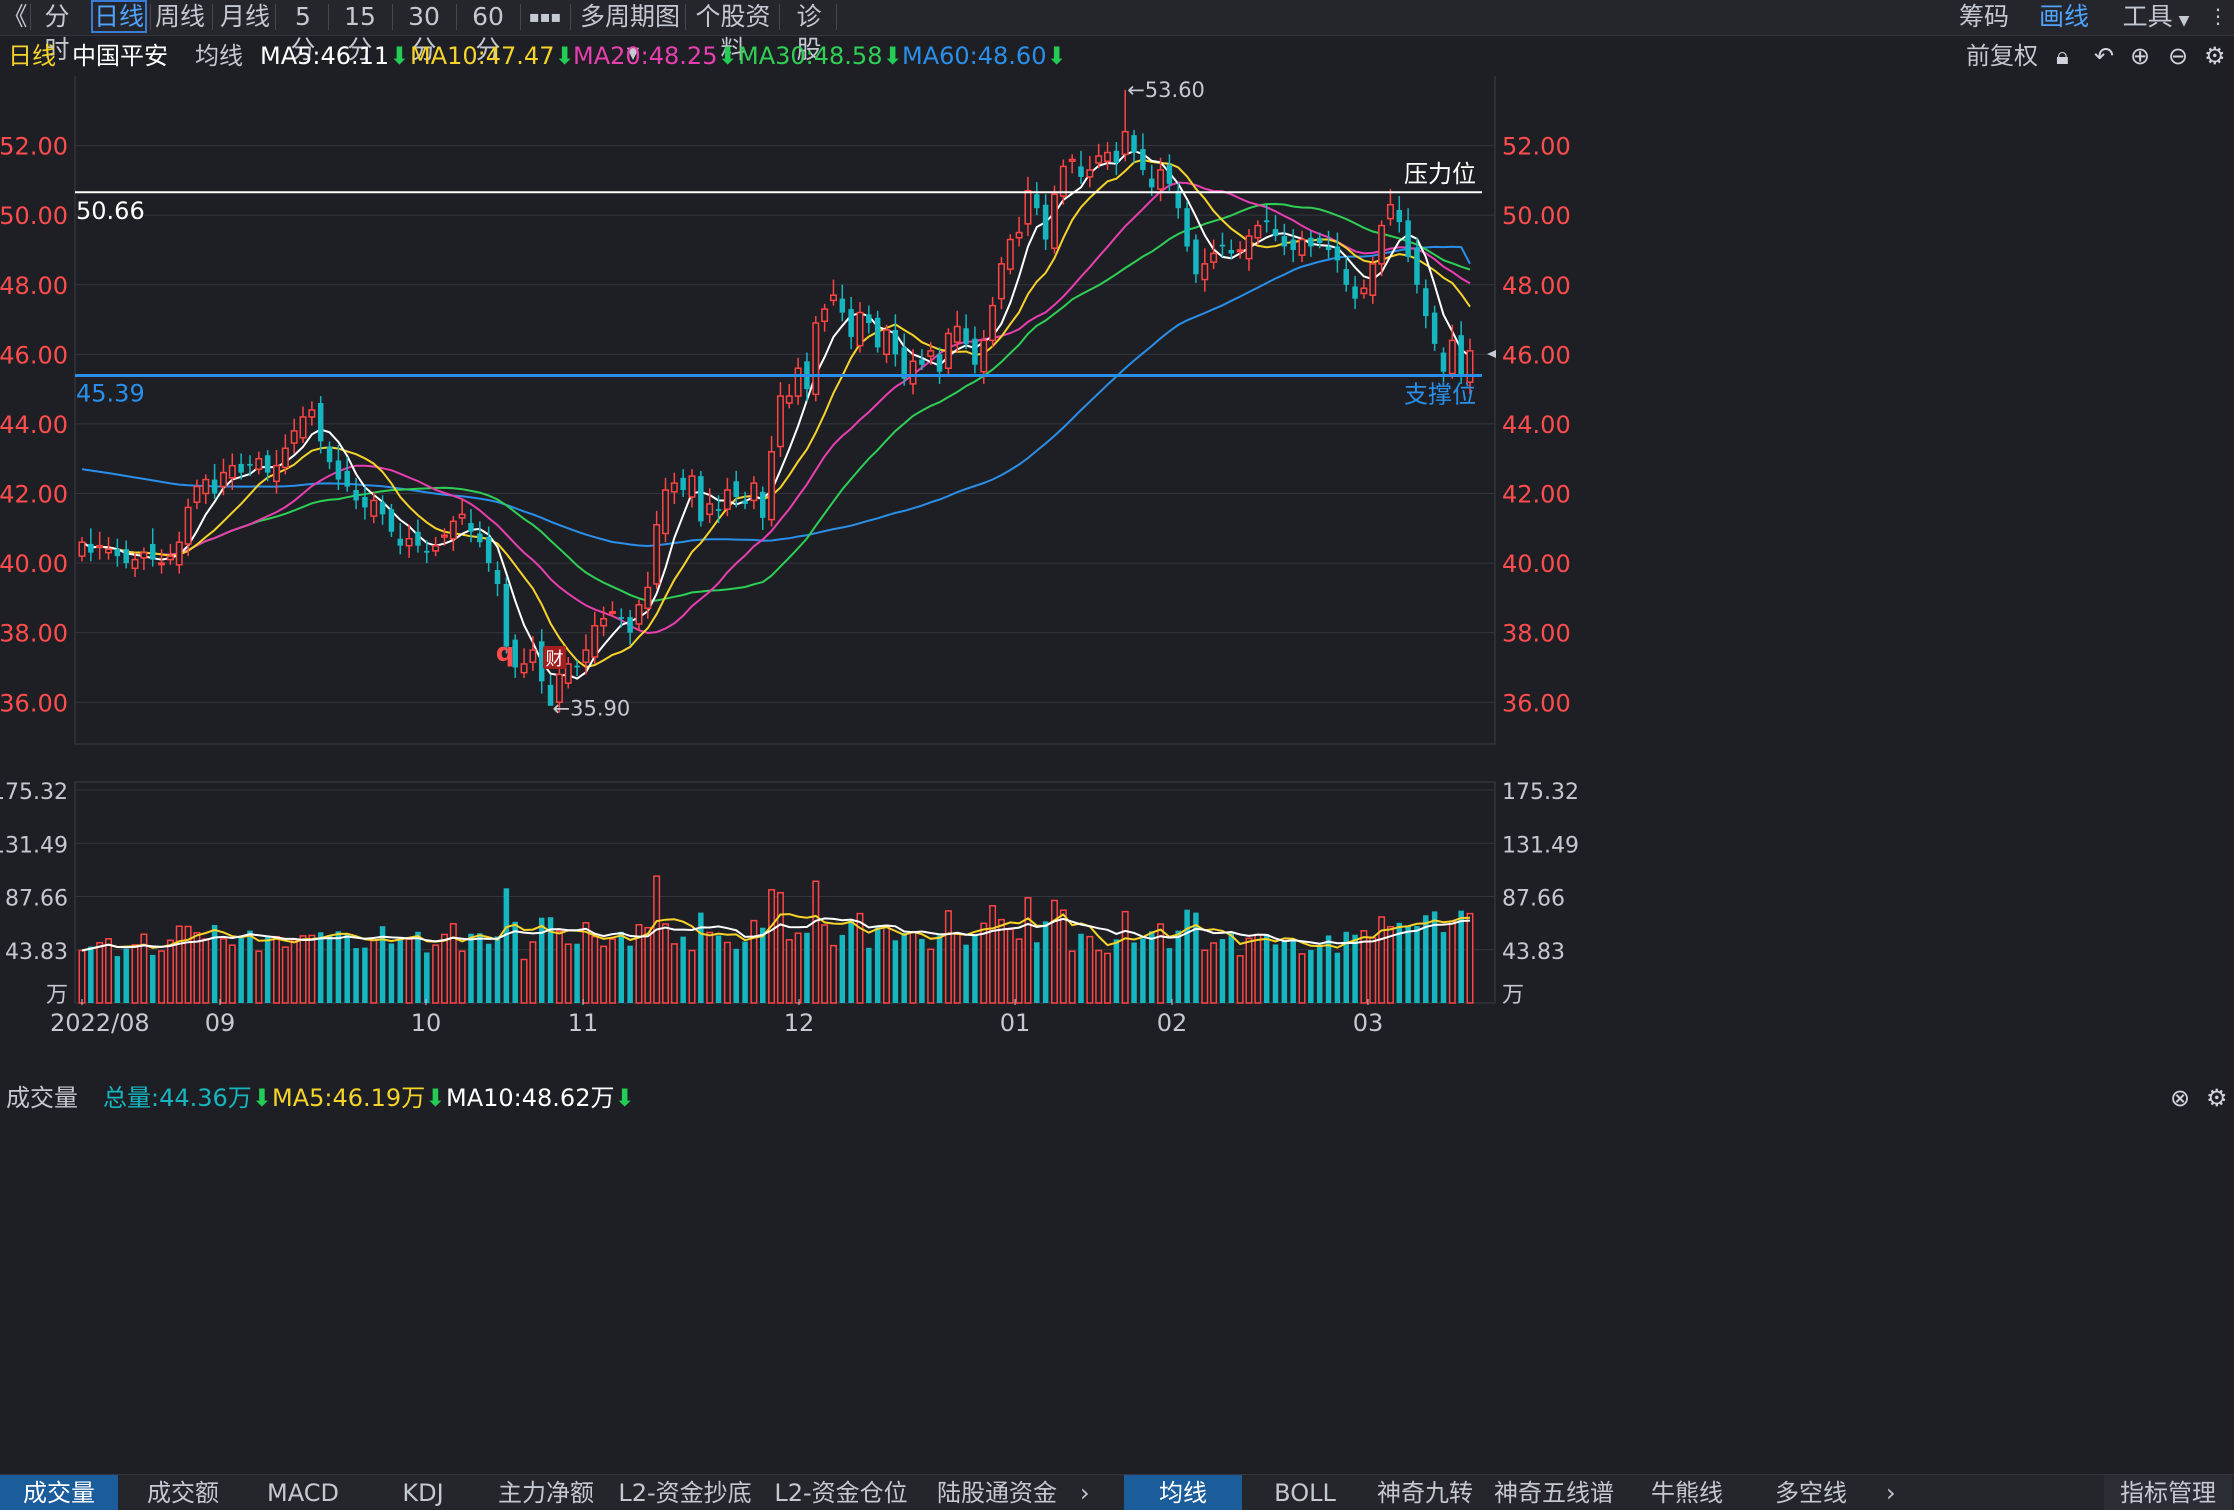 Image resolution: width=2234 pixels, height=1510 pixels. What do you see at coordinates (15, 16) in the screenshot?
I see `back-button: 《` at bounding box center [15, 16].